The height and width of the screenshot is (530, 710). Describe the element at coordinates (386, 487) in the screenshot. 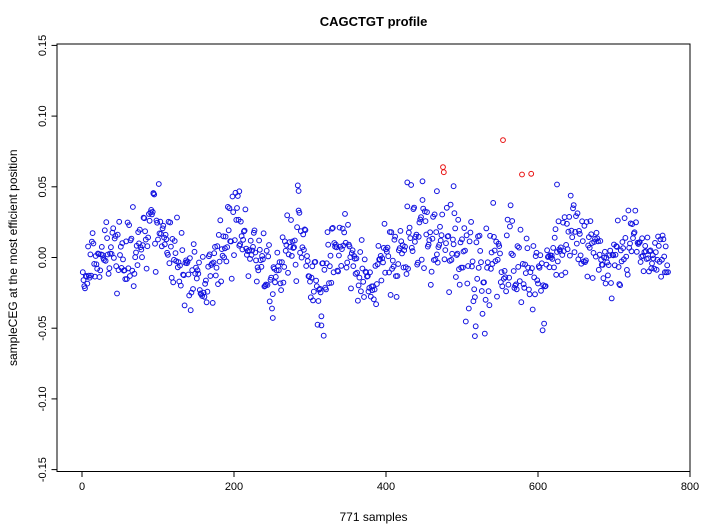

I see `x-tick-label: 400` at that location.